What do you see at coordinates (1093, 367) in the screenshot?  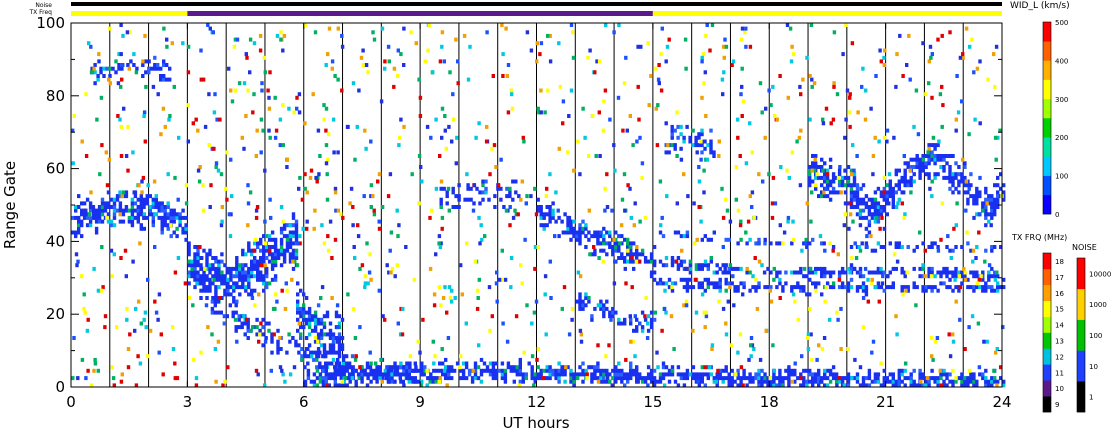 I see `colorbar-noise-label: 10` at bounding box center [1093, 367].